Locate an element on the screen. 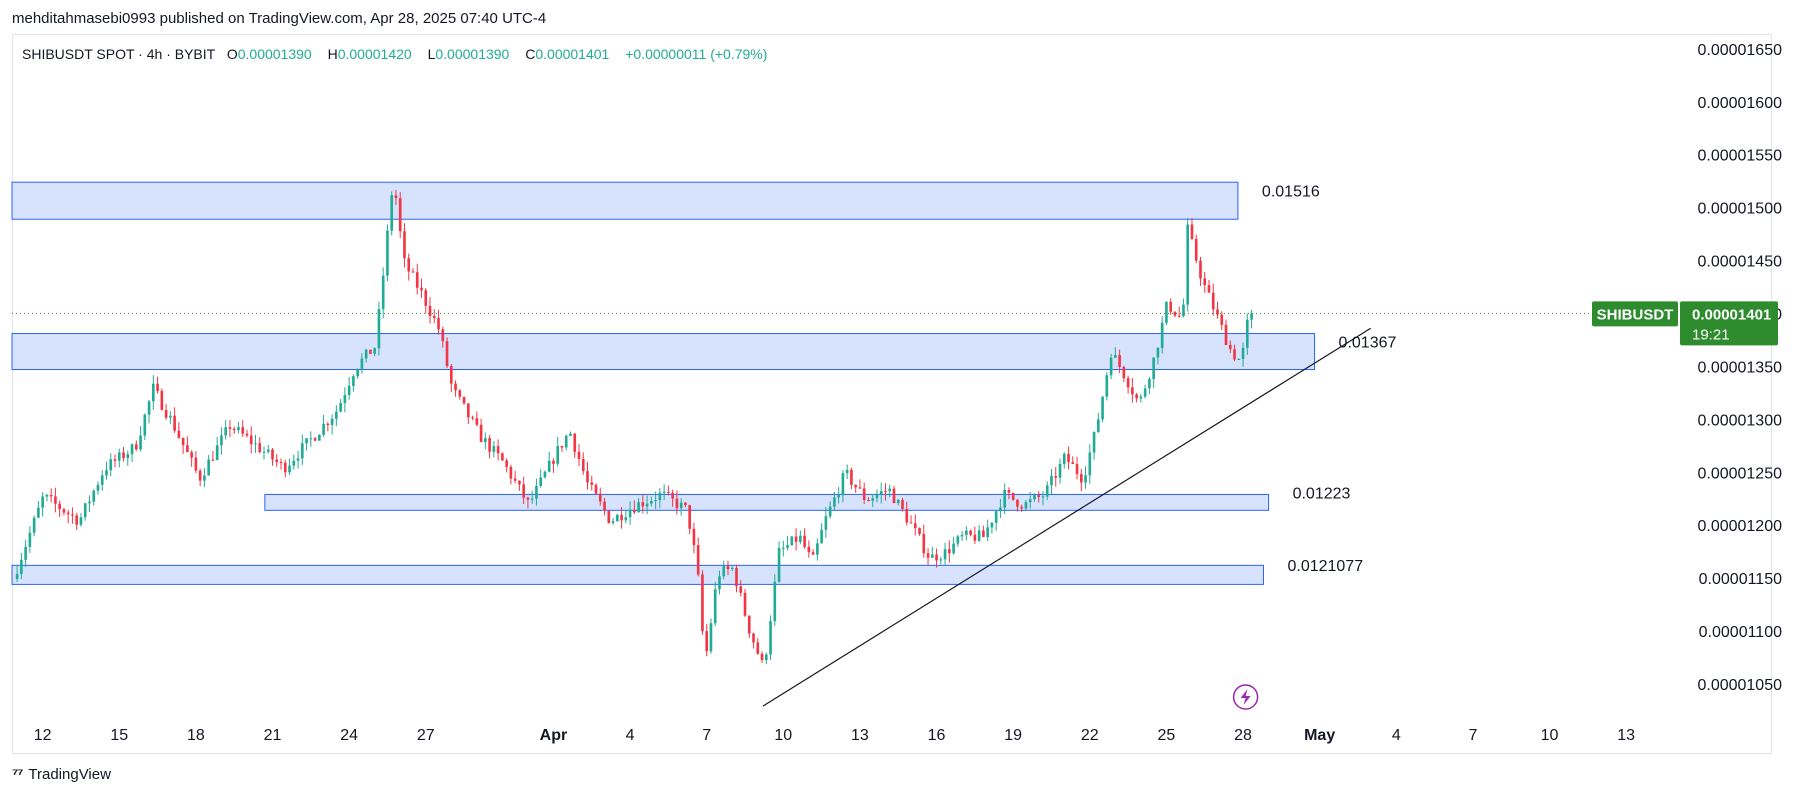  time-tick-label: 22 is located at coordinates (1090, 735).